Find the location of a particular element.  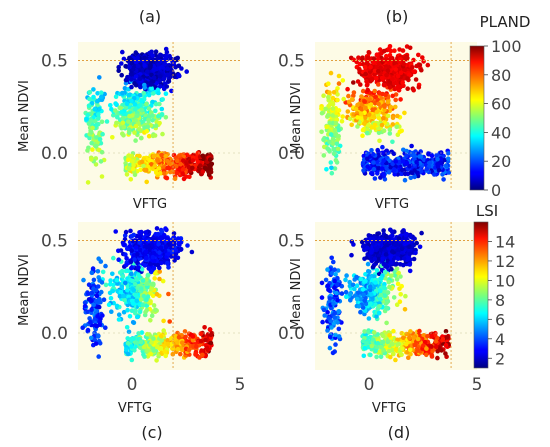

scatter-points-a is located at coordinates (149, 115).